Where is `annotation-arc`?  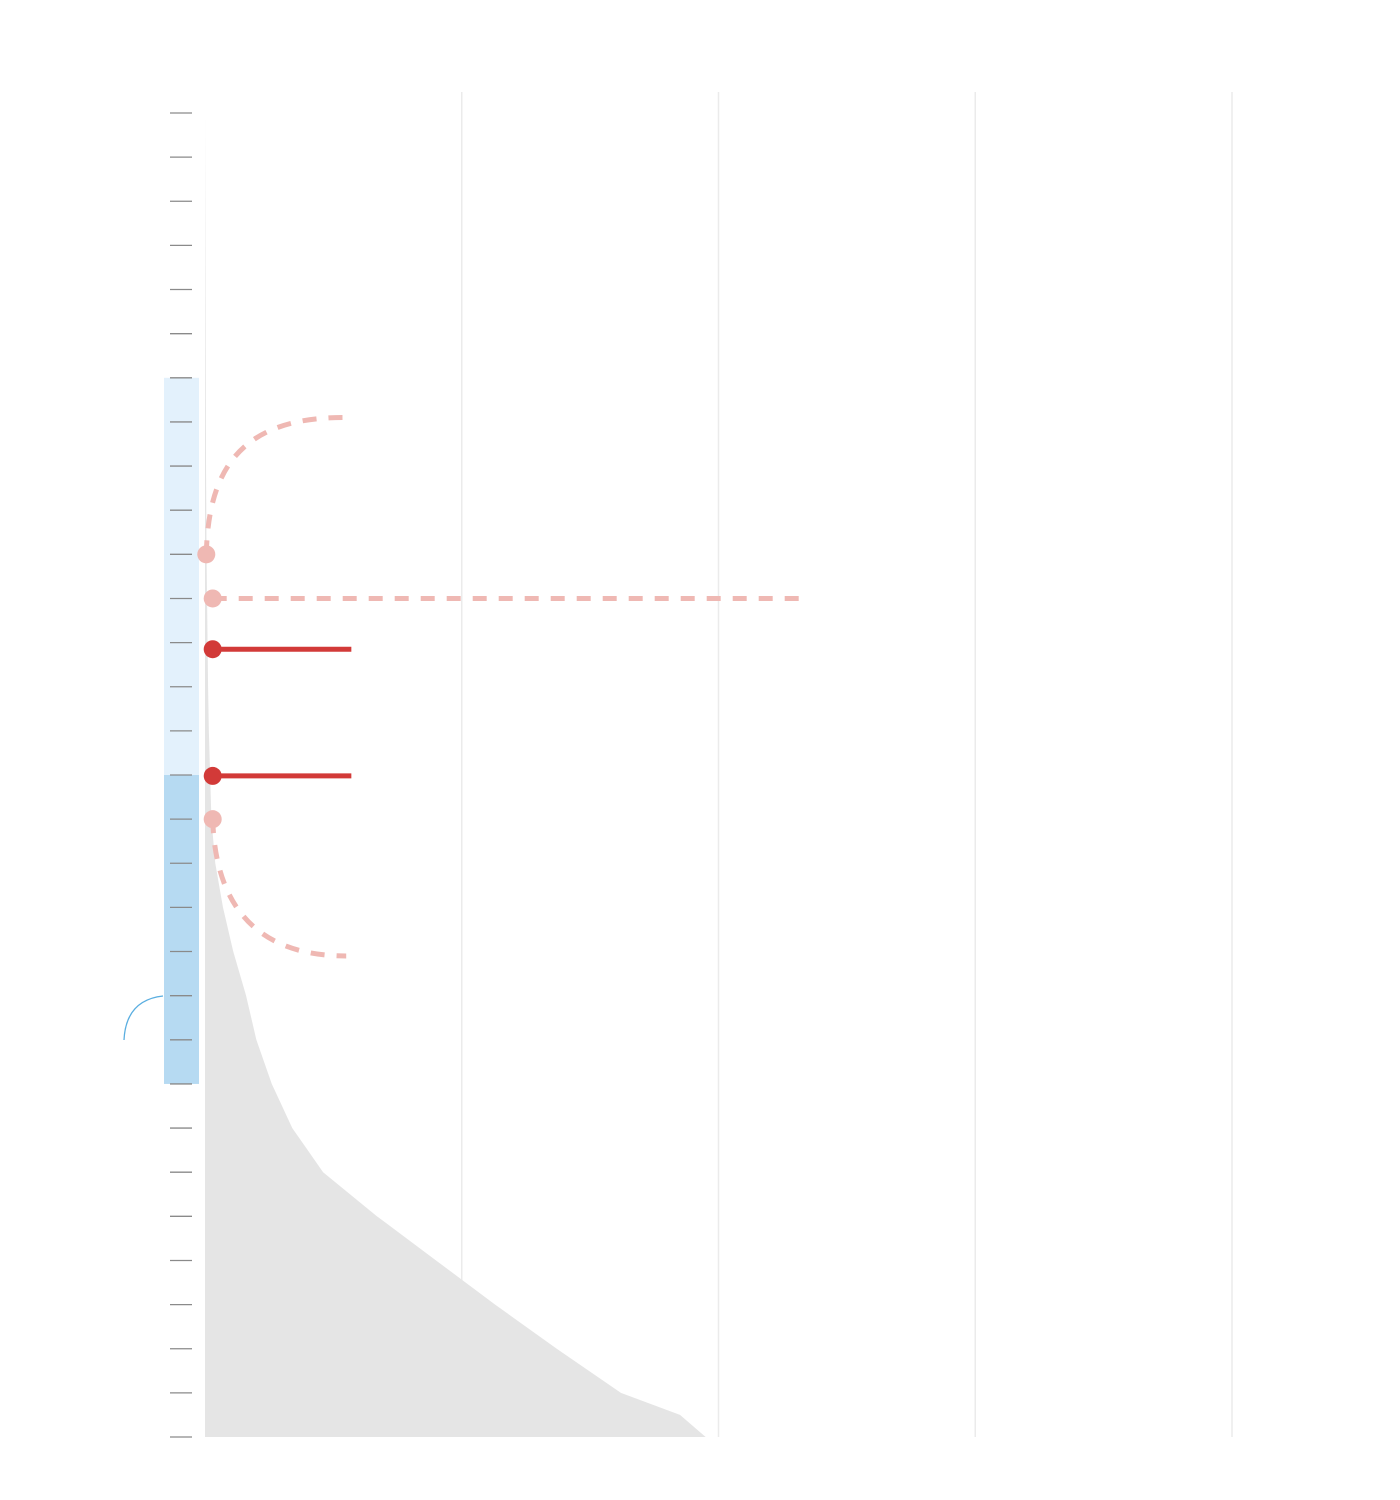
annotation-arc is located at coordinates (143, 1018).